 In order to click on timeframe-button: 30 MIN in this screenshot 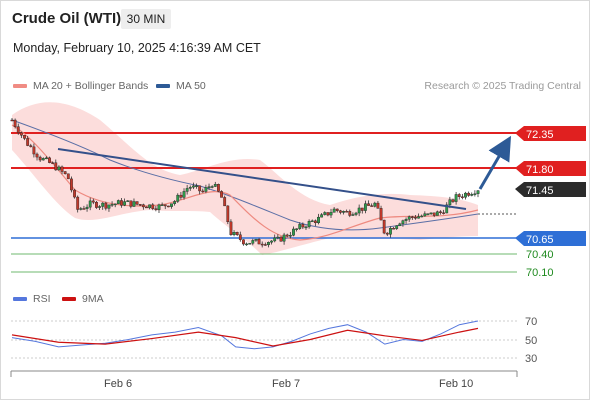, I will do `click(146, 19)`.